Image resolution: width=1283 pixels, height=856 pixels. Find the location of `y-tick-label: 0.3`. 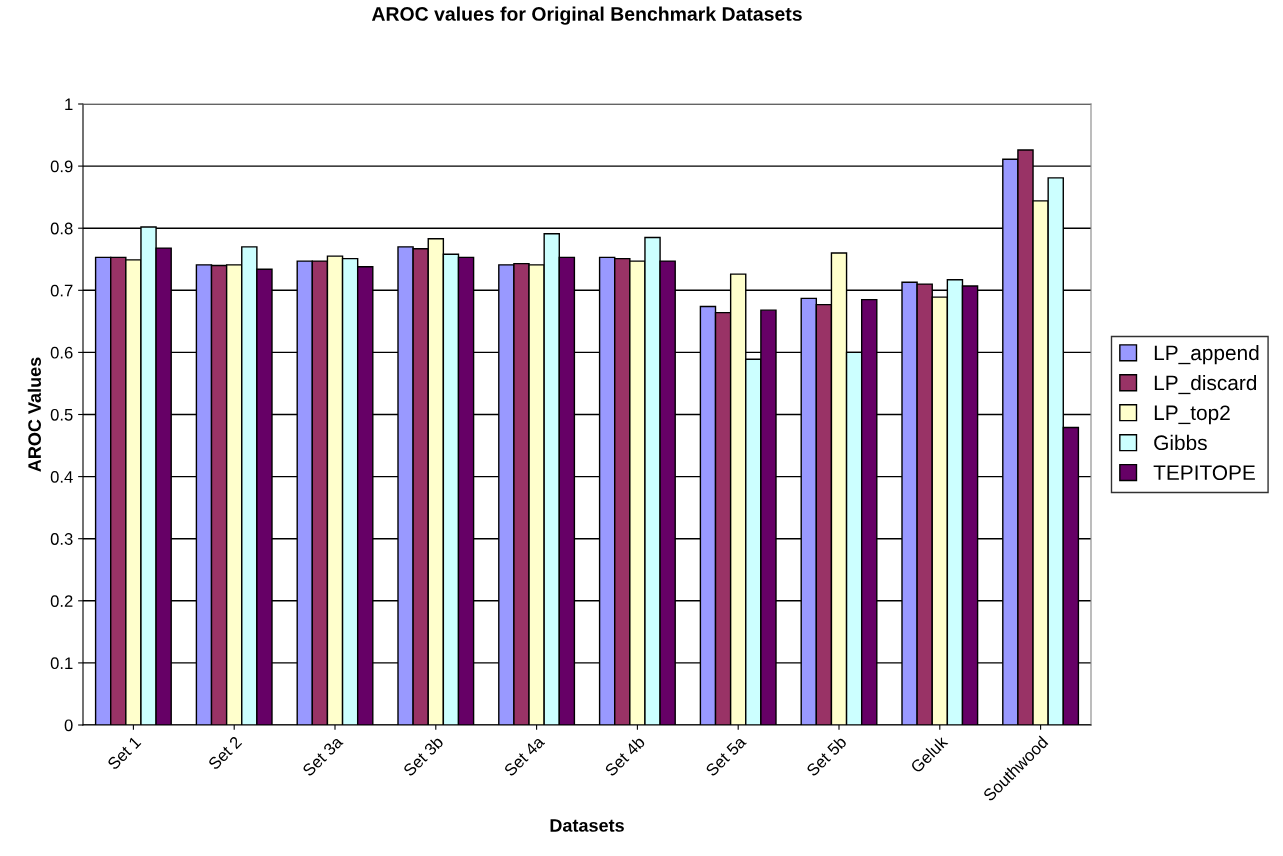

y-tick-label: 0.3 is located at coordinates (61, 539).